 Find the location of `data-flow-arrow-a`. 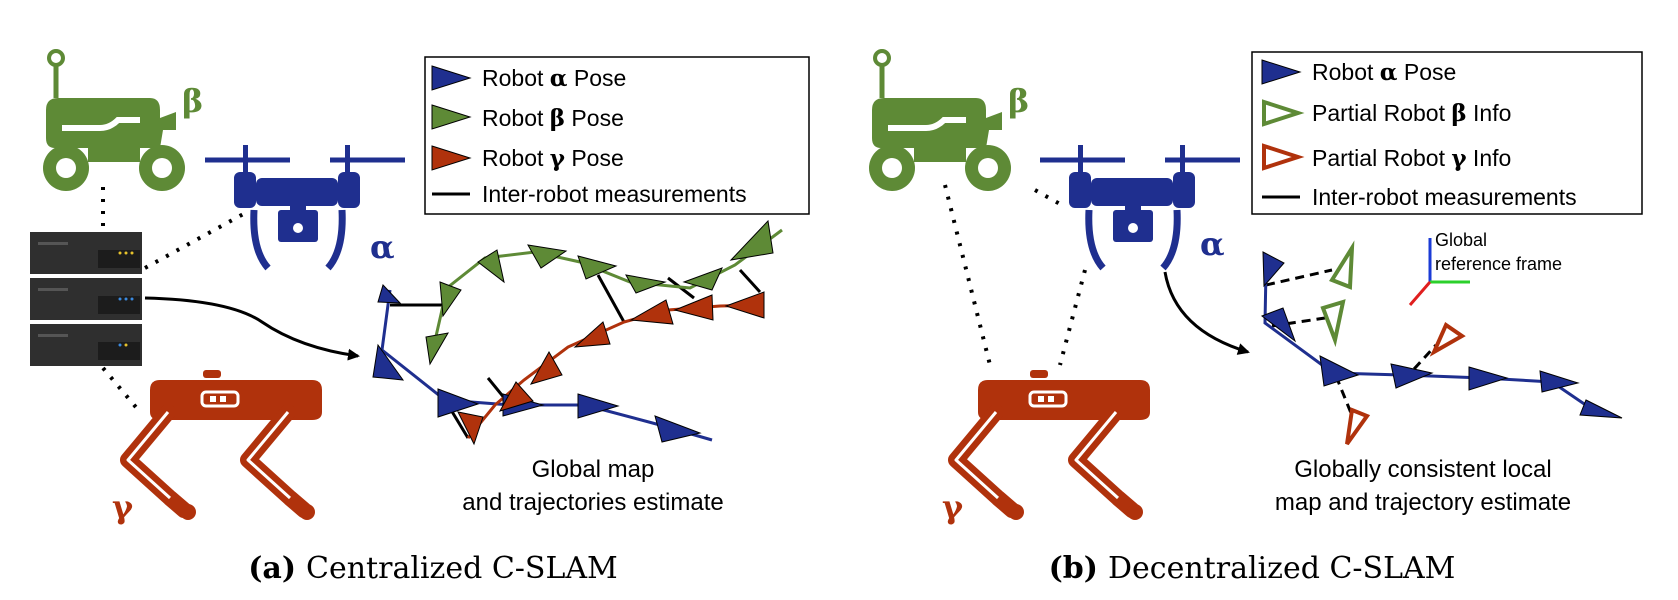

data-flow-arrow-a is located at coordinates (252, 328).